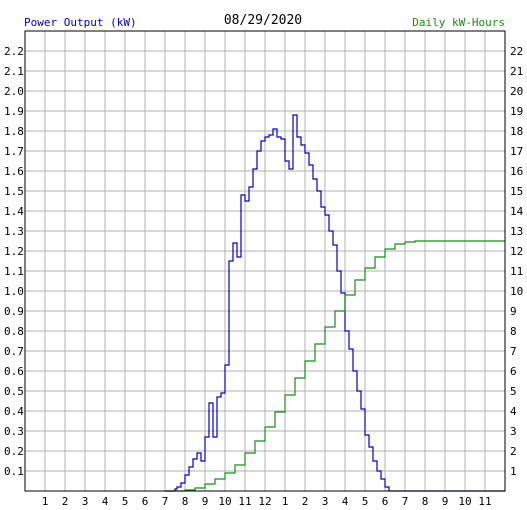  I want to click on left-tick-label: 1.3, so click(14, 231).